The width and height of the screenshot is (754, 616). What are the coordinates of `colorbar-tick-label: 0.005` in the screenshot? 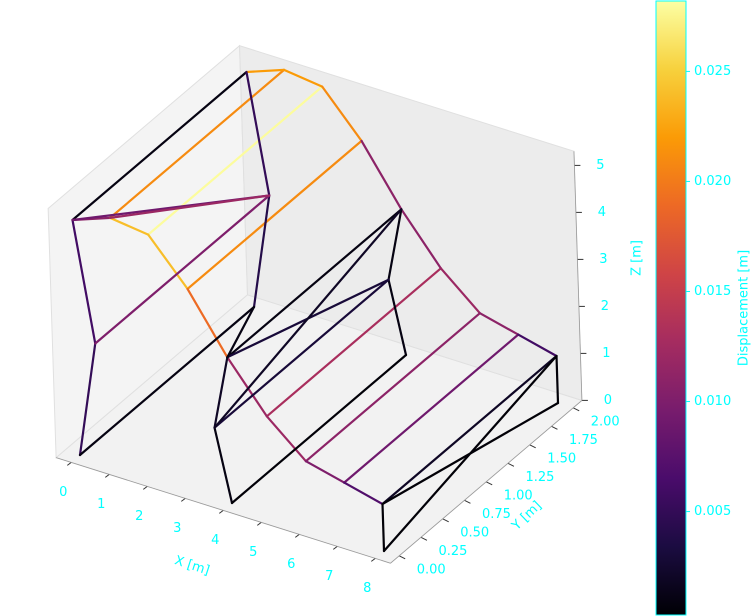 It's located at (712, 511).